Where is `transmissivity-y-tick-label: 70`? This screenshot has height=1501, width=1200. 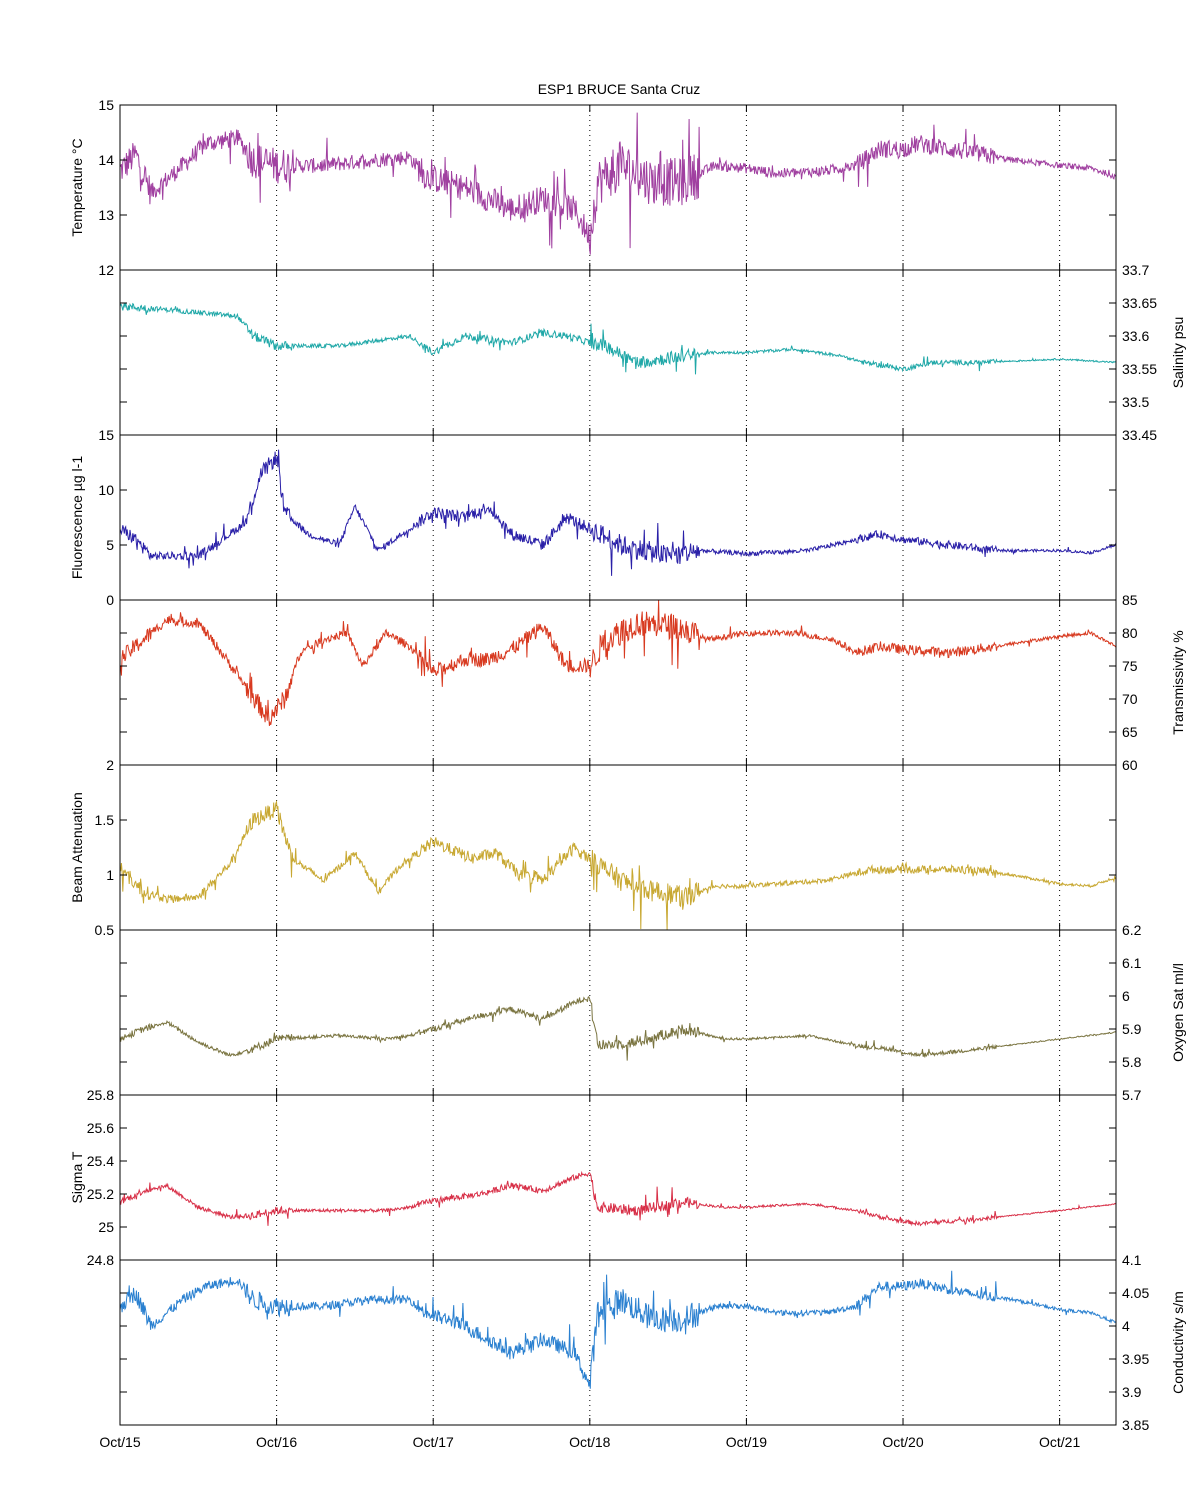 transmissivity-y-tick-label: 70 is located at coordinates (1130, 699).